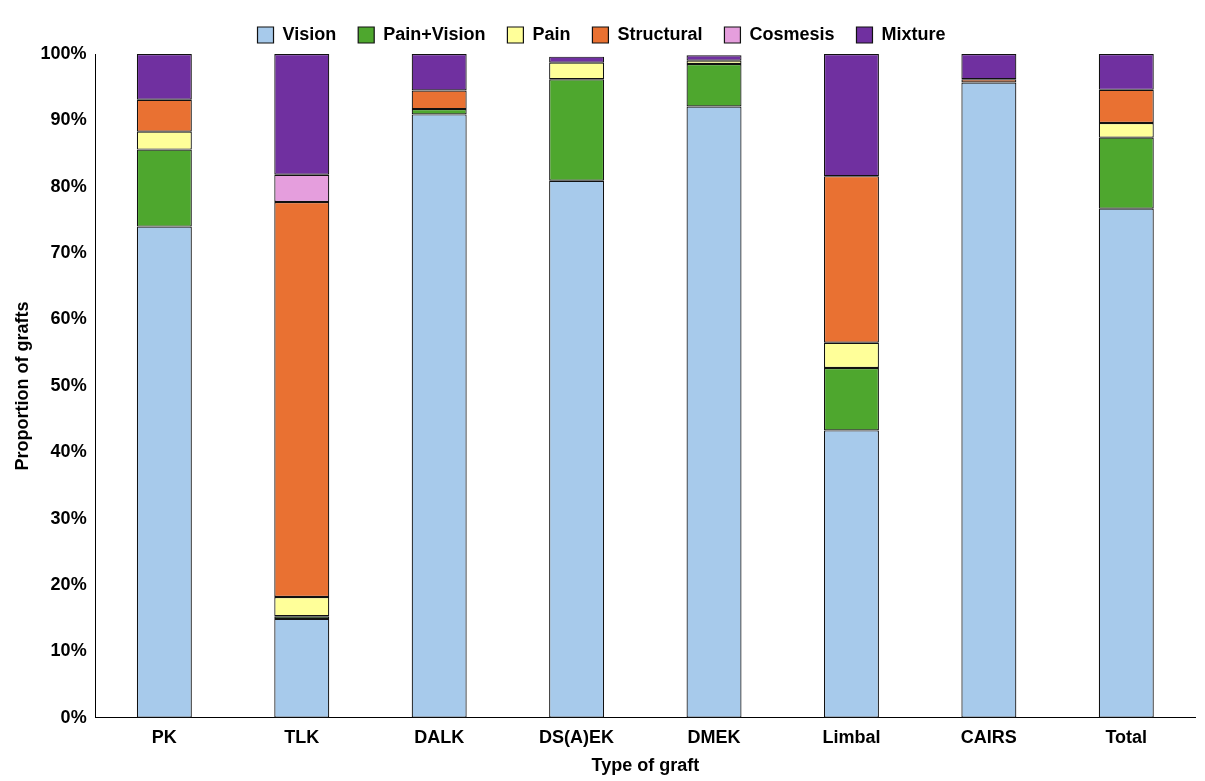  Describe the element at coordinates (68, 119) in the screenshot. I see `y-tick-label: 90%` at that location.